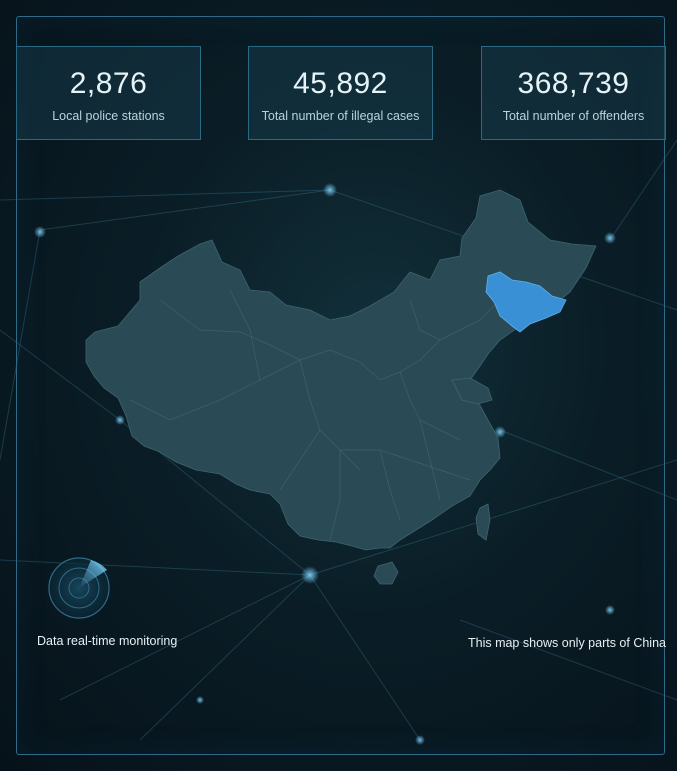 The width and height of the screenshot is (677, 771). What do you see at coordinates (108, 116) in the screenshot?
I see `stat-label: Local police stations` at bounding box center [108, 116].